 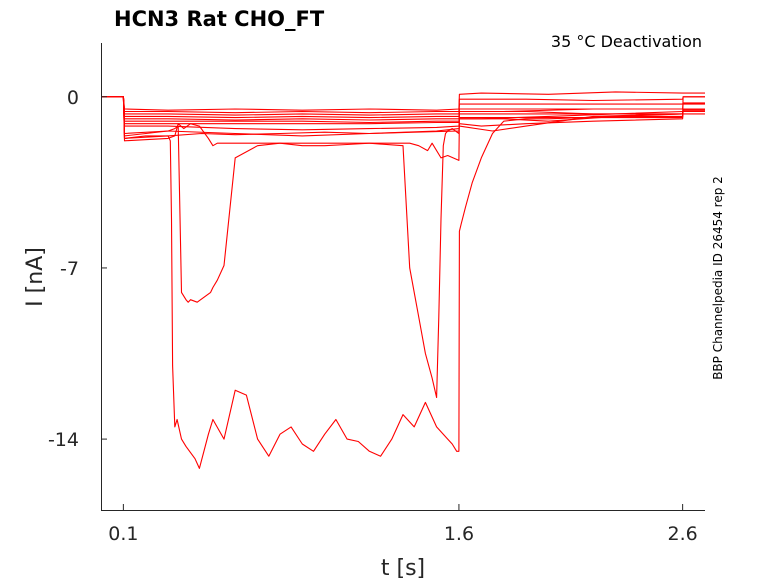 What do you see at coordinates (63, 440) in the screenshot?
I see `y-tick-label: -14` at bounding box center [63, 440].